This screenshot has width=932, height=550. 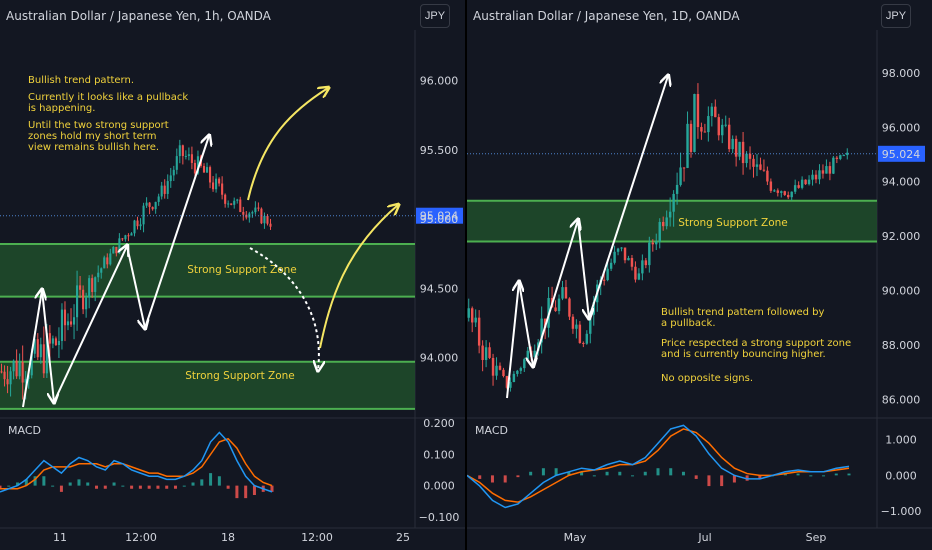 I want to click on time-tick-label: Sep, so click(x=816, y=537).